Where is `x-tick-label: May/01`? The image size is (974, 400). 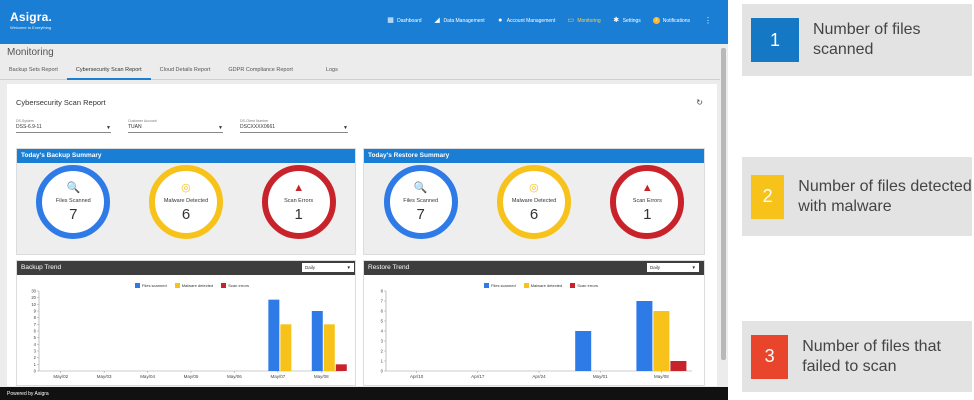 x-tick-label: May/01 is located at coordinates (600, 376).